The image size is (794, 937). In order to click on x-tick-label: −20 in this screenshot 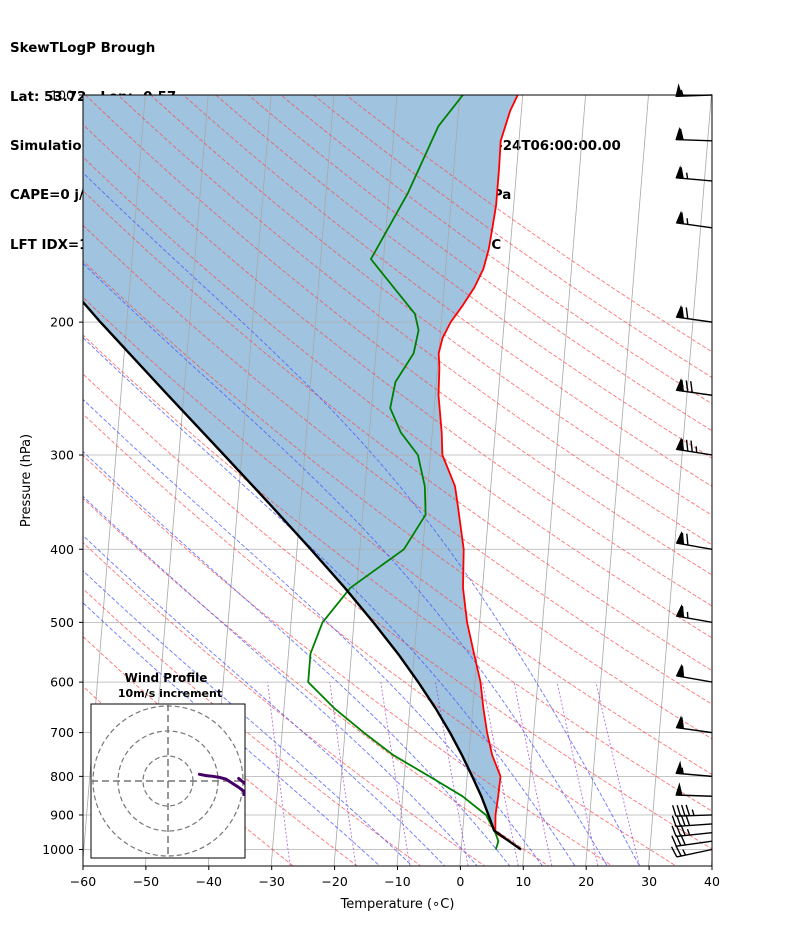, I will do `click(334, 881)`.